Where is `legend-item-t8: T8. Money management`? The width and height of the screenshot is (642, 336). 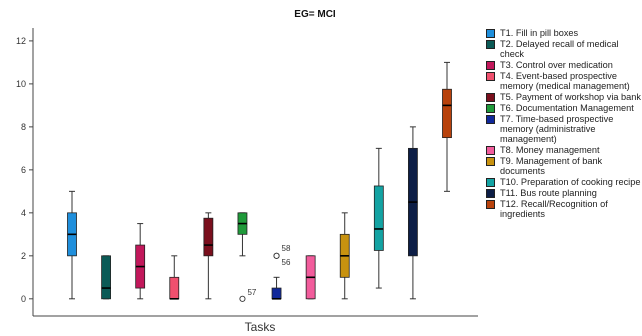
legend-item-t8: T8. Money management is located at coordinates (564, 150).